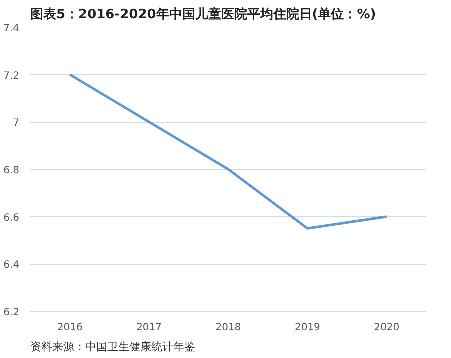  Describe the element at coordinates (229, 328) in the screenshot. I see `x-tick-label: 2018` at that location.